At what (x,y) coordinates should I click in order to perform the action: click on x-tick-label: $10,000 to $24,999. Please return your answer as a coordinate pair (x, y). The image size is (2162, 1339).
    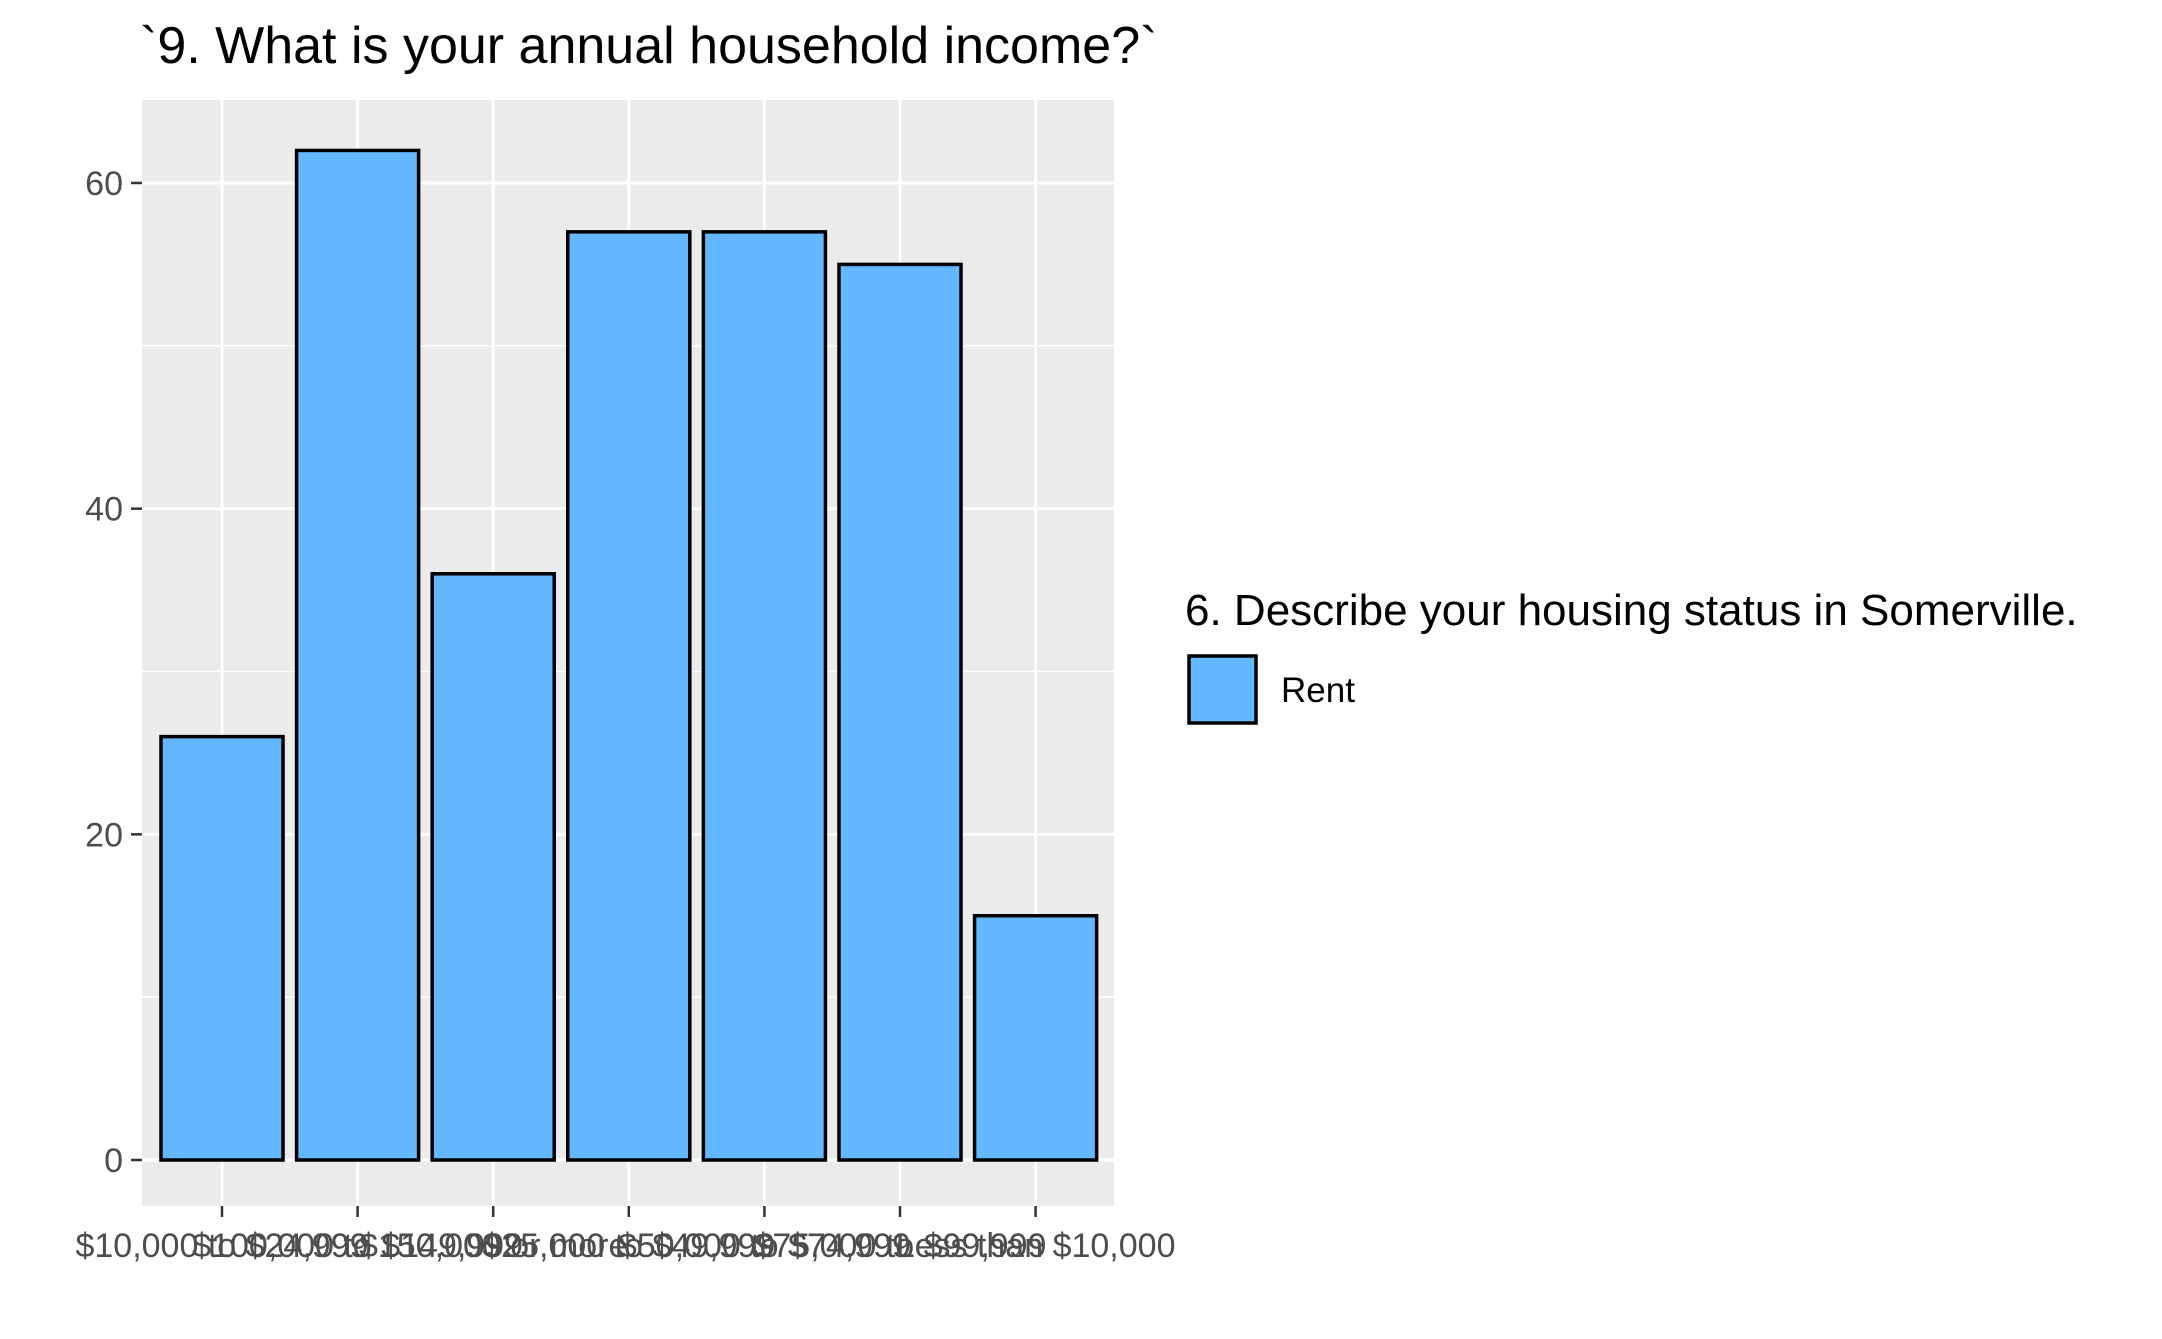
    Looking at the image, I should click on (221, 1246).